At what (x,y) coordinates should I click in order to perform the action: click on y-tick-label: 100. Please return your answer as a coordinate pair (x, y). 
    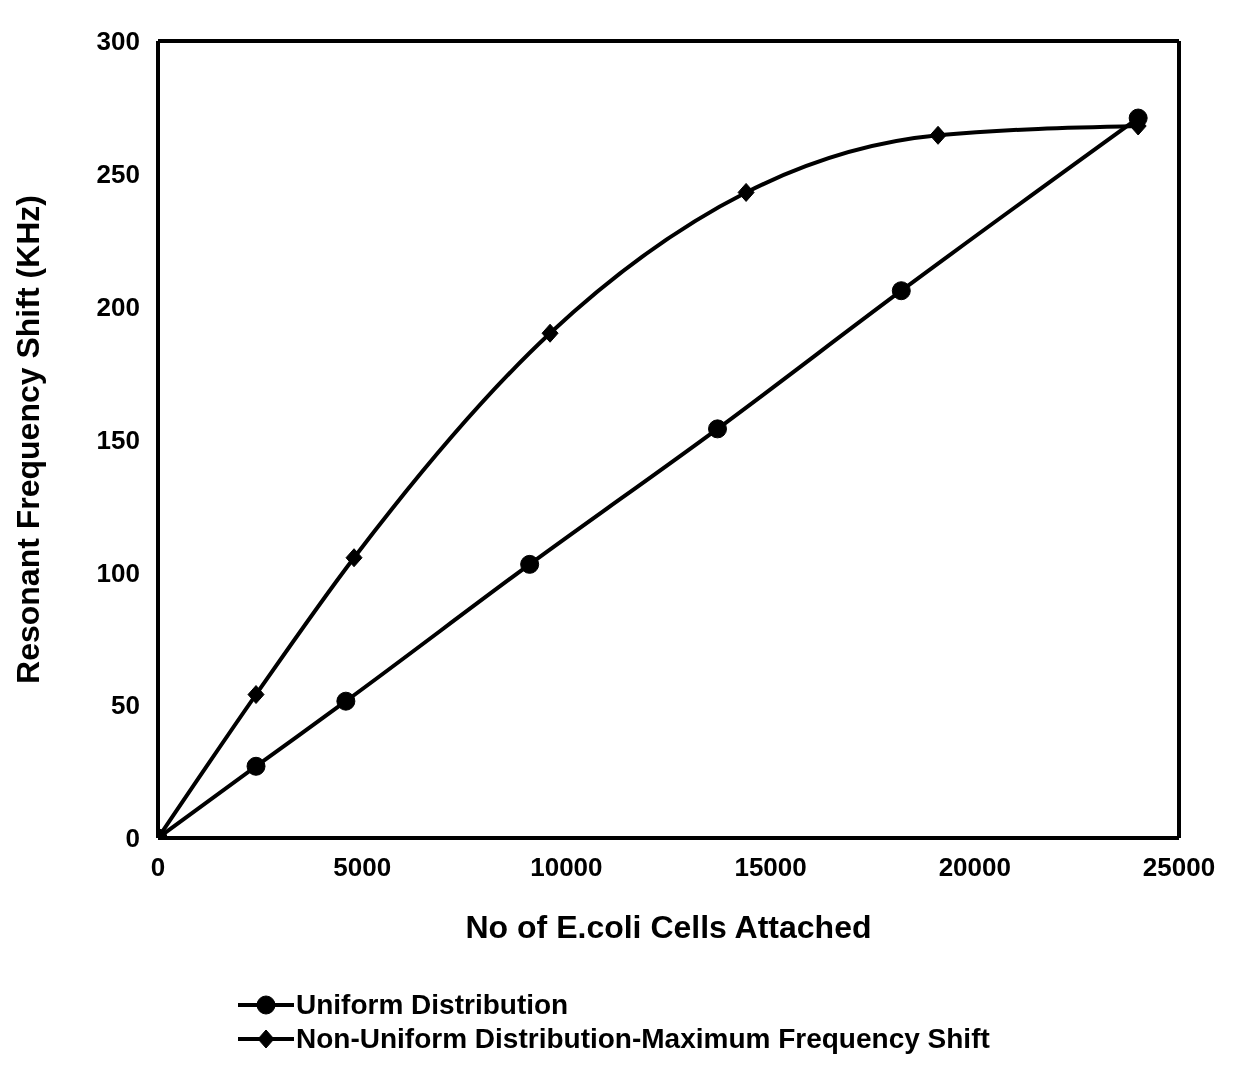
    Looking at the image, I should click on (118, 572).